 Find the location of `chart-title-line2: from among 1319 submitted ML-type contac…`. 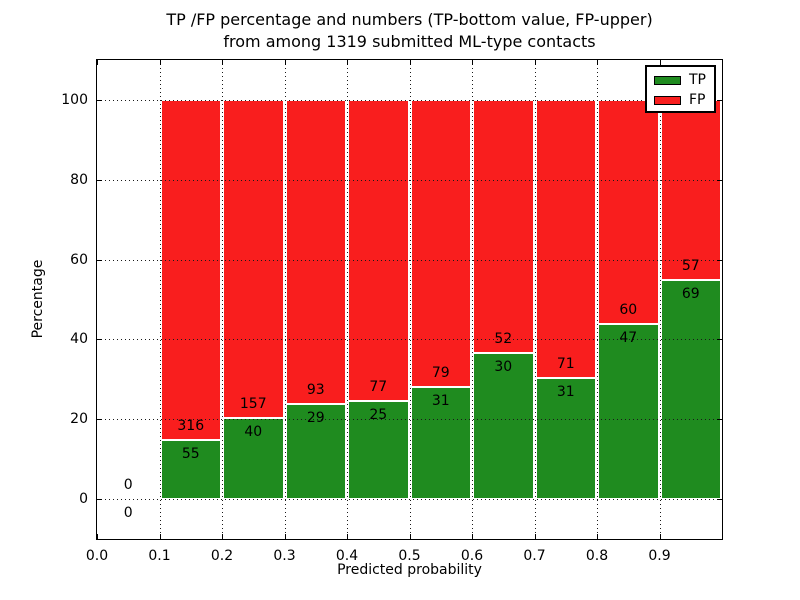

chart-title-line2: from among 1319 submitted ML-type contac… is located at coordinates (409, 41).